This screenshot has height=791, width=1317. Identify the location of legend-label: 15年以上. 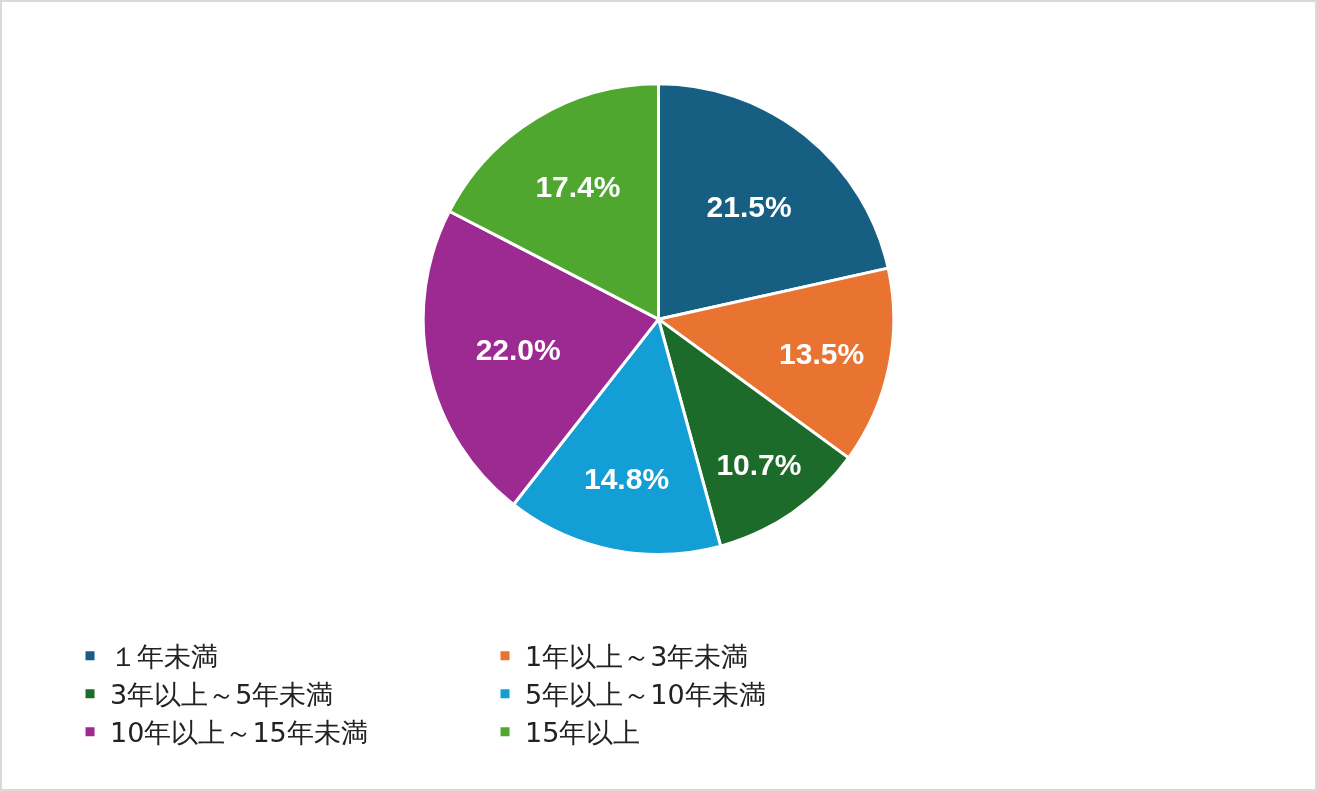
(583, 733).